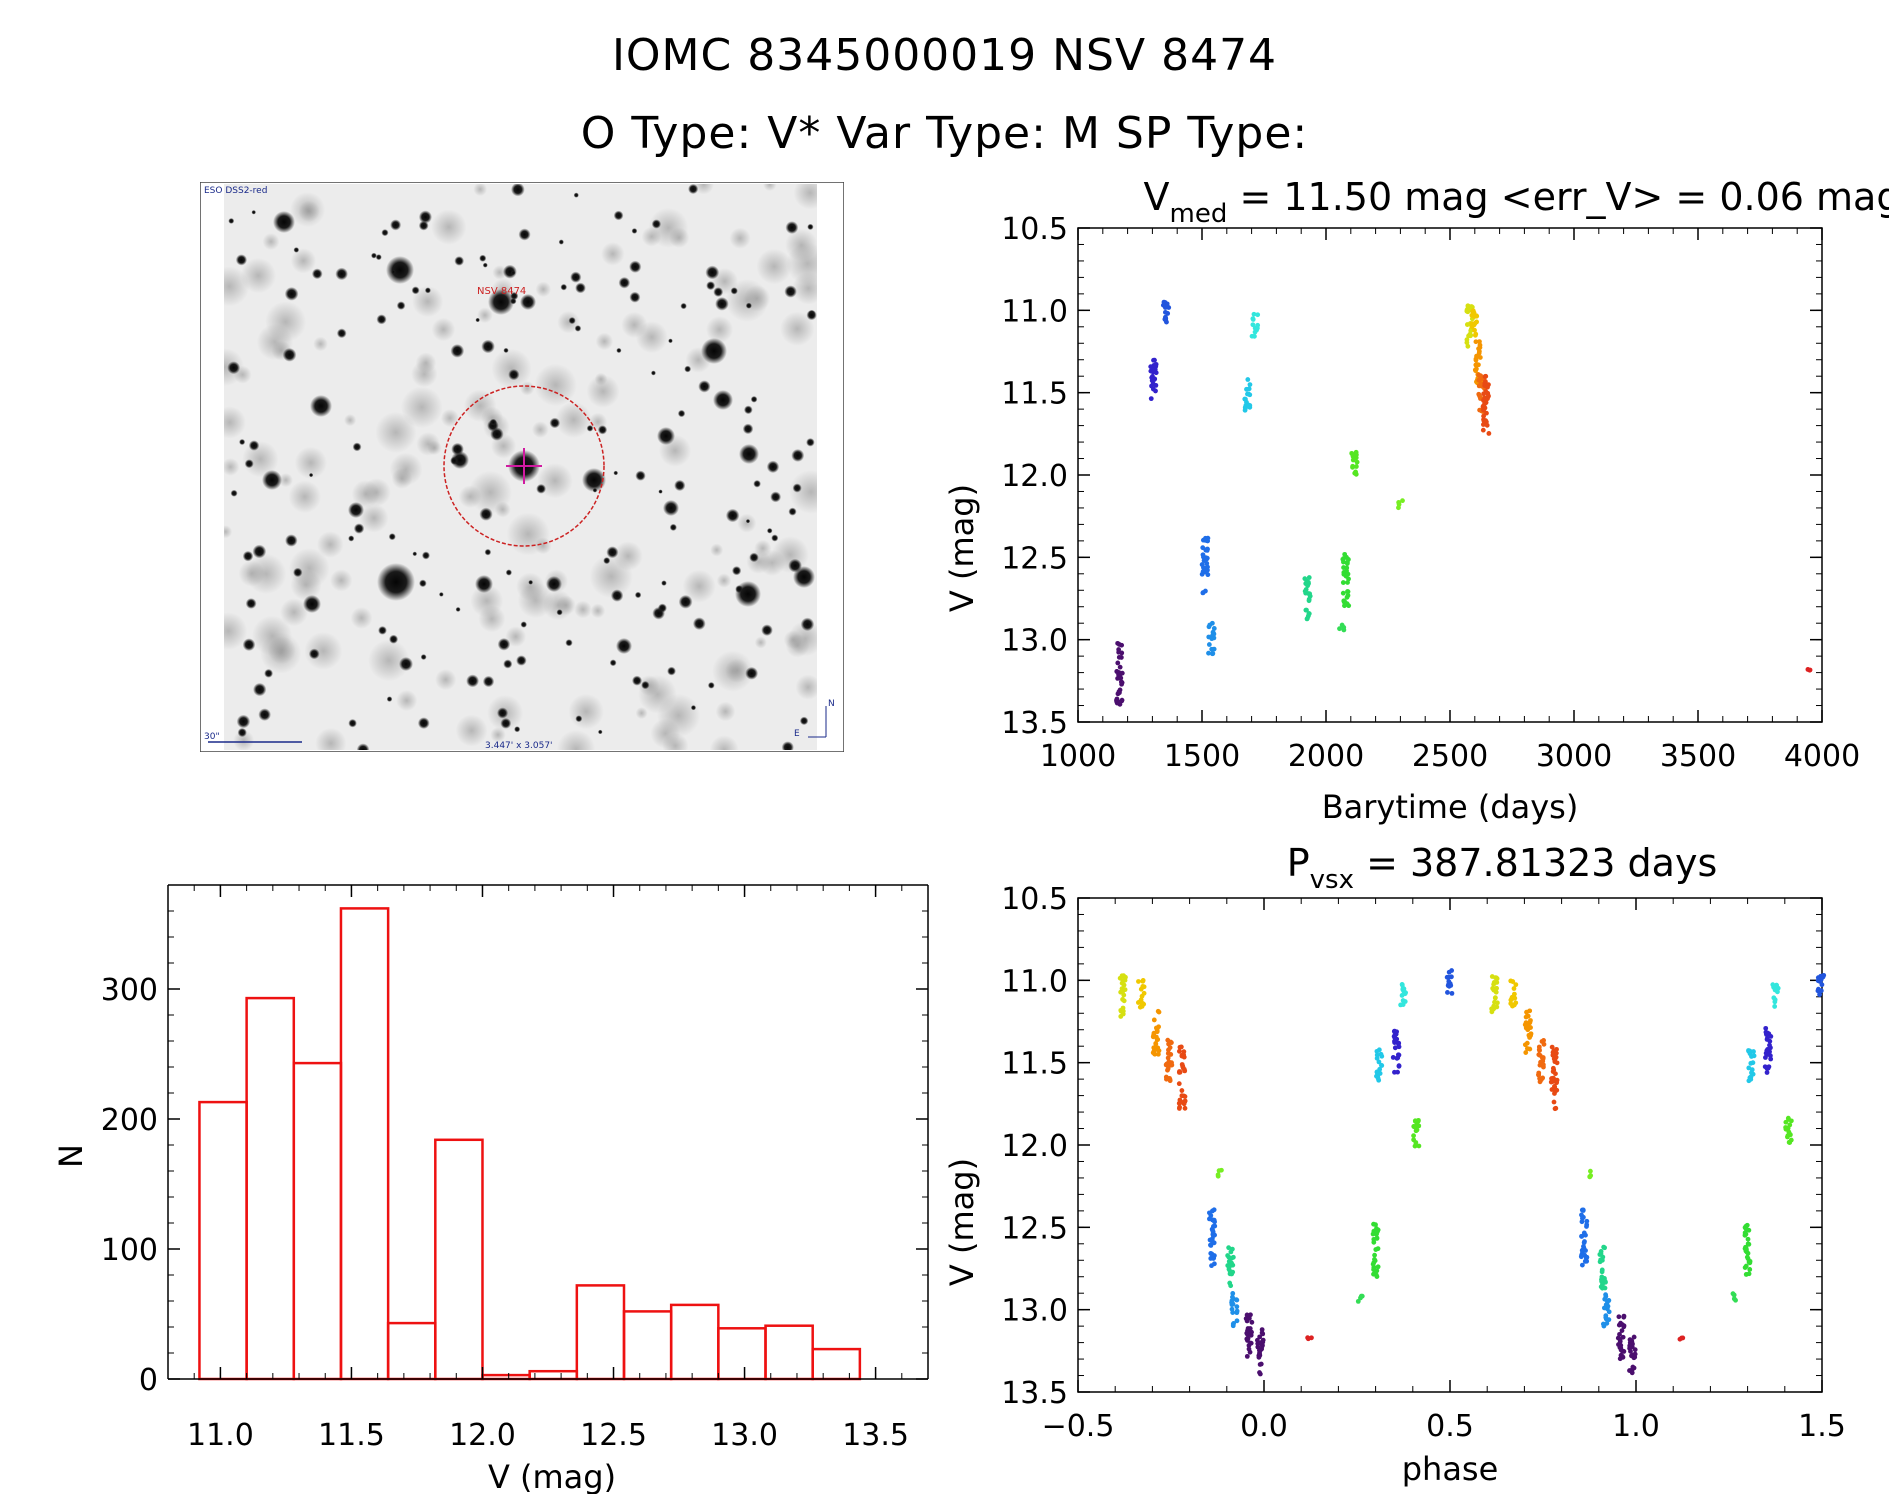 The image size is (1889, 1494). What do you see at coordinates (1450, 1469) in the screenshot?
I see `phased-xlabel: phase` at bounding box center [1450, 1469].